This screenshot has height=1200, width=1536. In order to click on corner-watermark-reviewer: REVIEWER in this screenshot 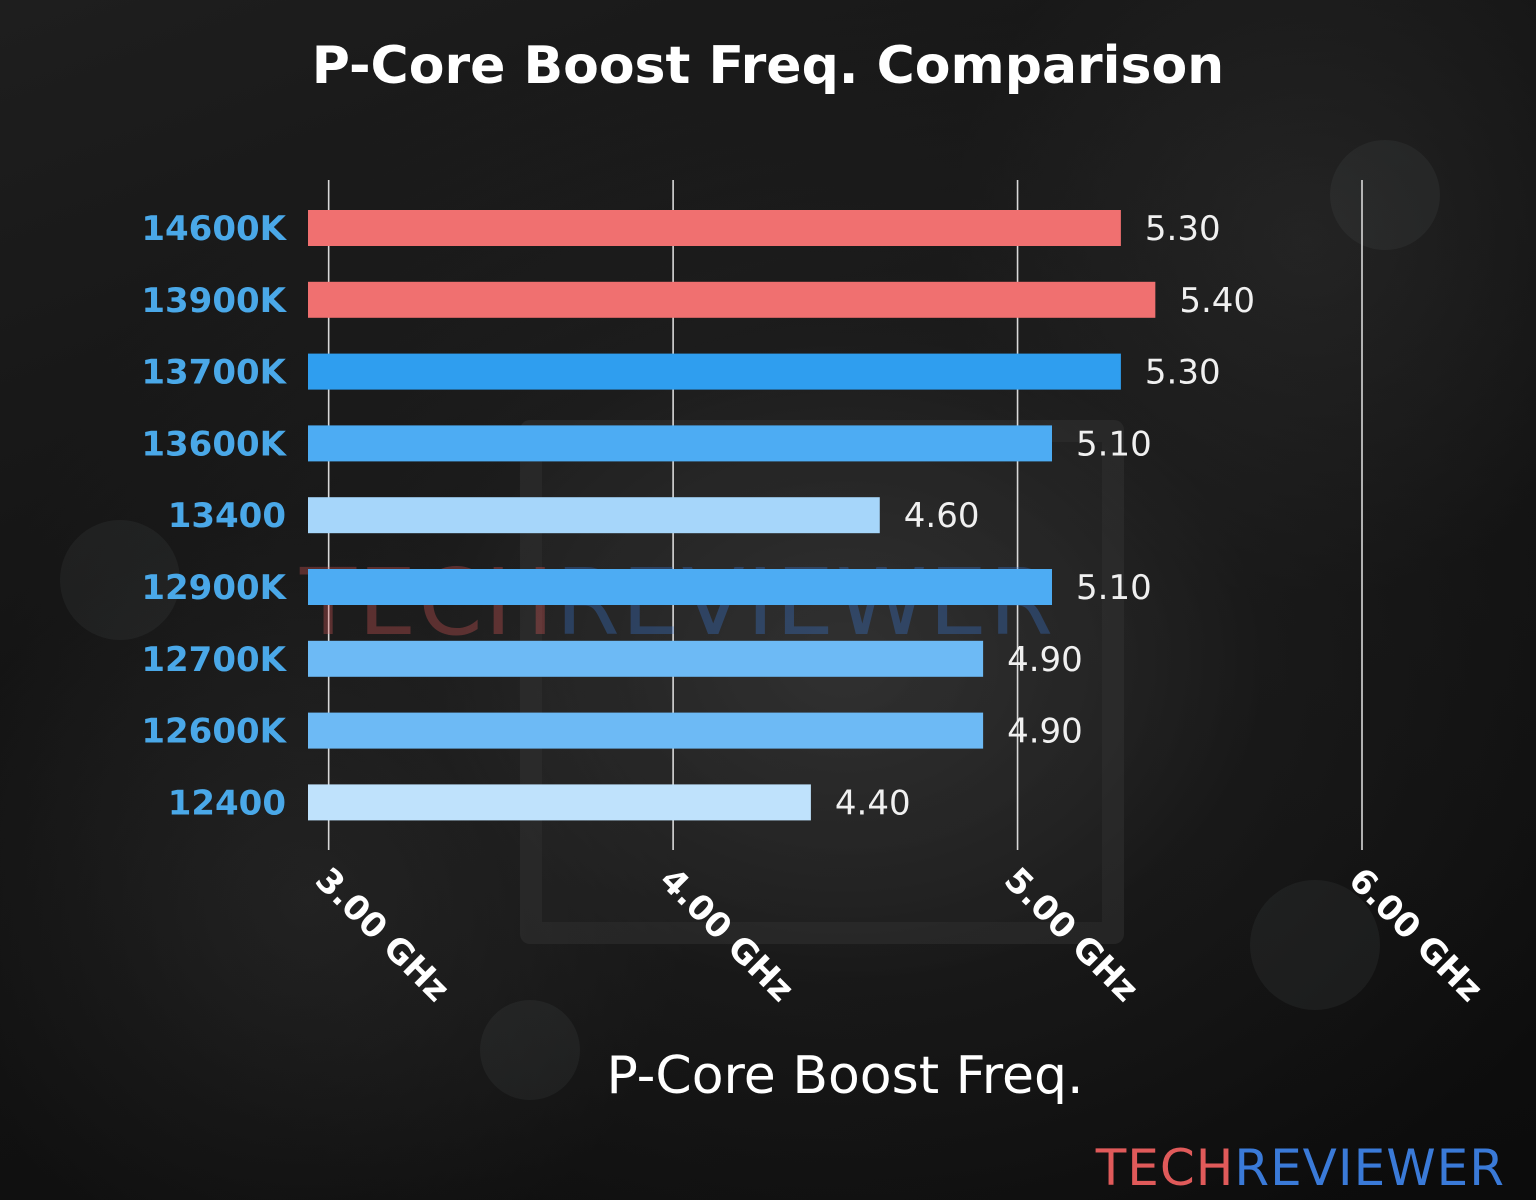, I will do `click(1369, 1168)`.